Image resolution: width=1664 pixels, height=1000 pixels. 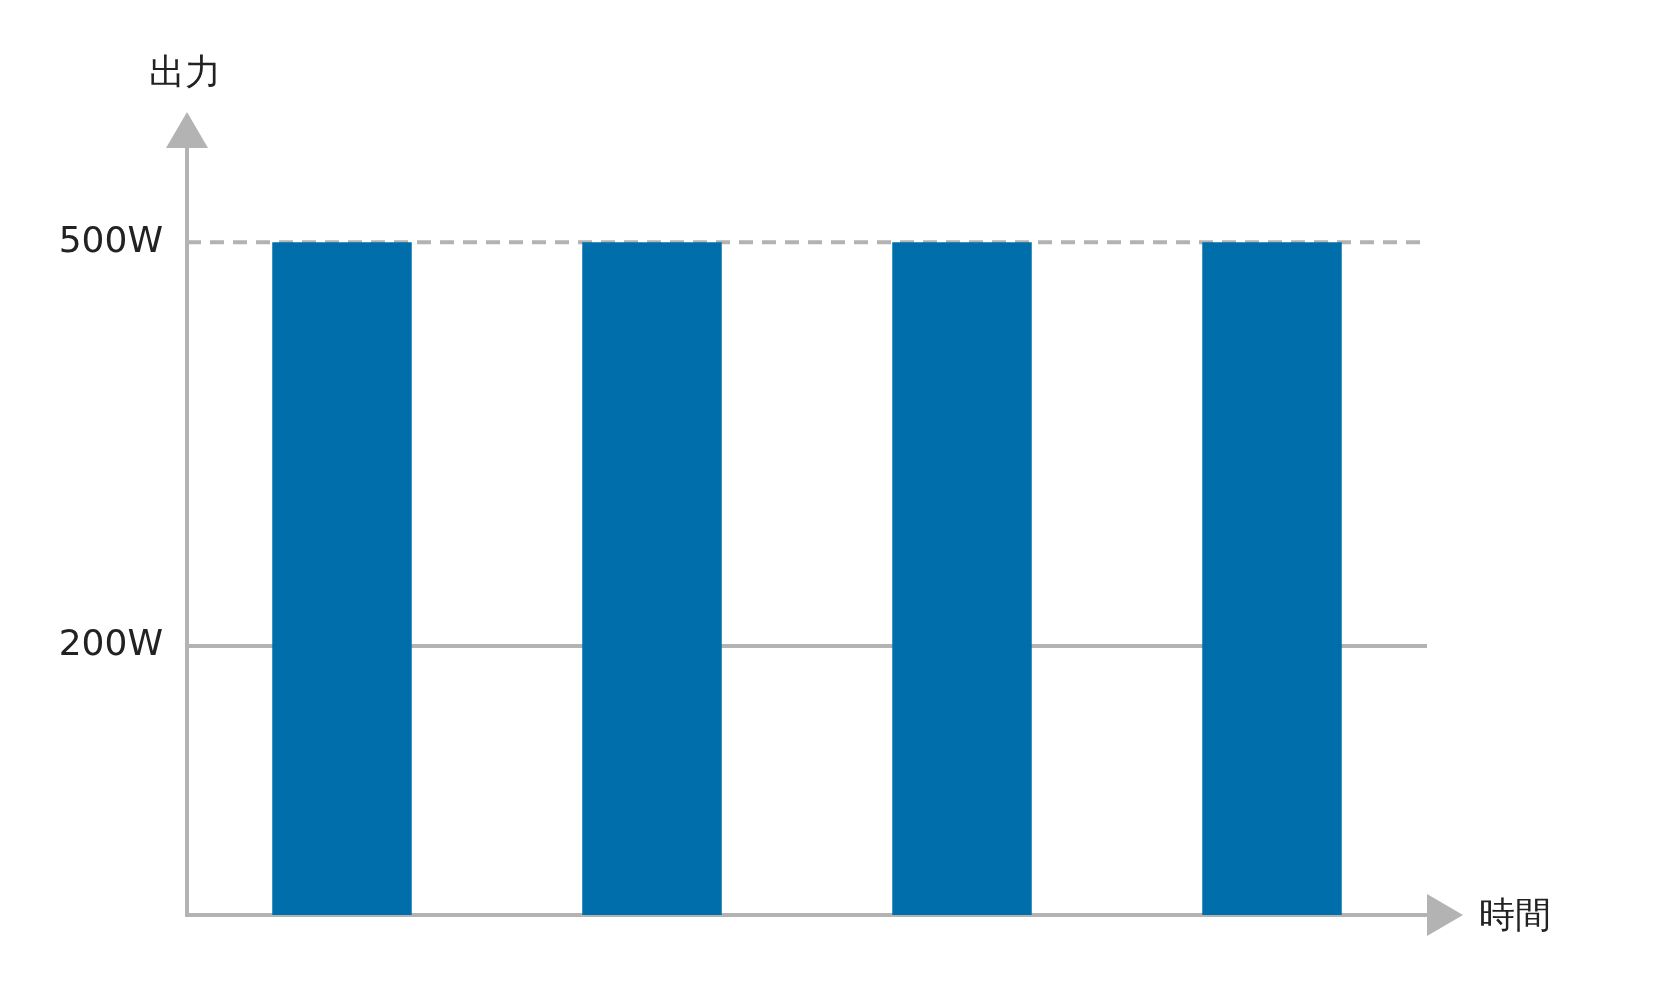 I want to click on x-axis-title: 時間, so click(x=1515, y=915).